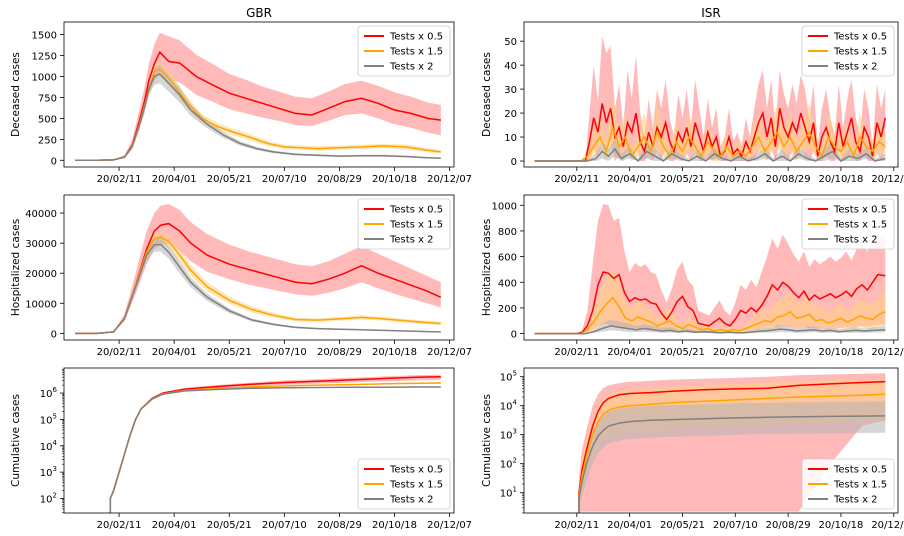  I want to click on y-axis-label: Hospitalized cases, so click(16, 267).